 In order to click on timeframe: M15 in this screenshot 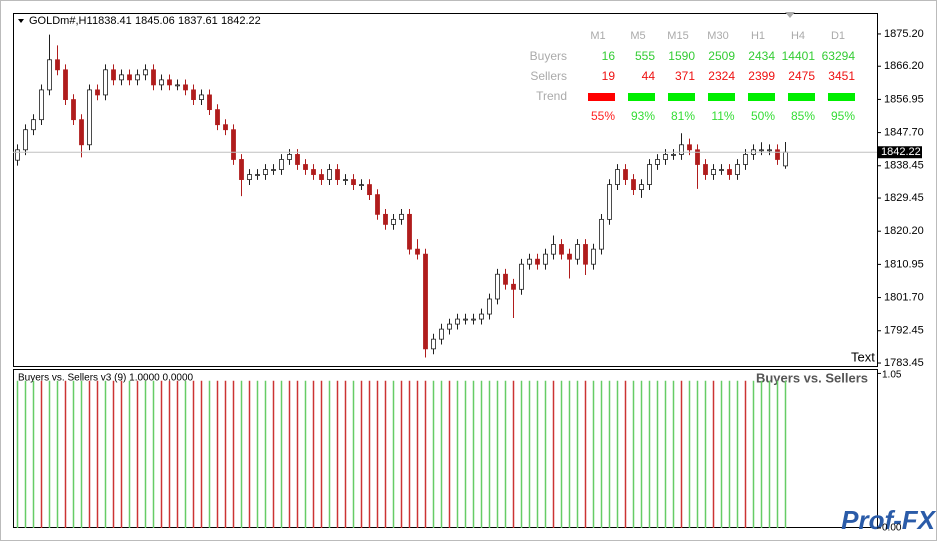, I will do `click(677, 36)`.